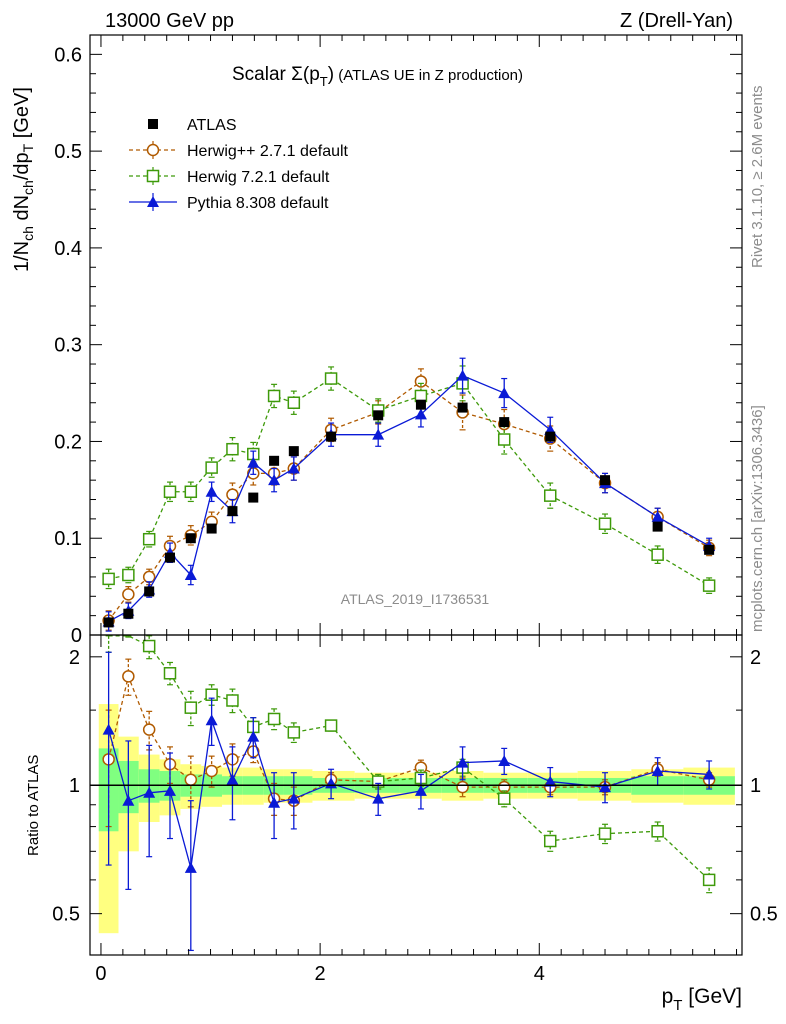 The image size is (786, 1024). I want to click on y-tick-label: 0.2, so click(68, 442).